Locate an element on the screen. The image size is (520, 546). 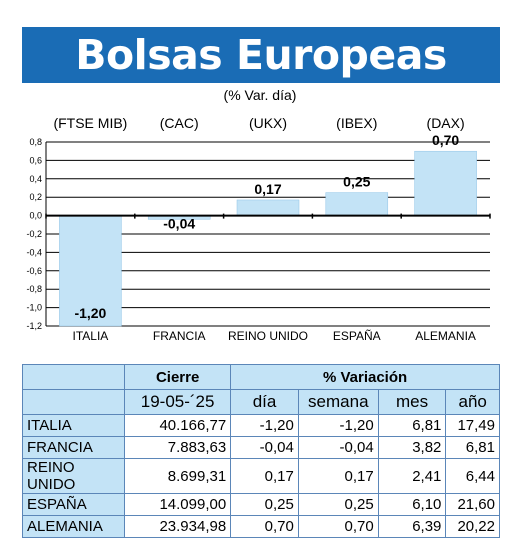
data-label: 0,70 is located at coordinates (445, 140).